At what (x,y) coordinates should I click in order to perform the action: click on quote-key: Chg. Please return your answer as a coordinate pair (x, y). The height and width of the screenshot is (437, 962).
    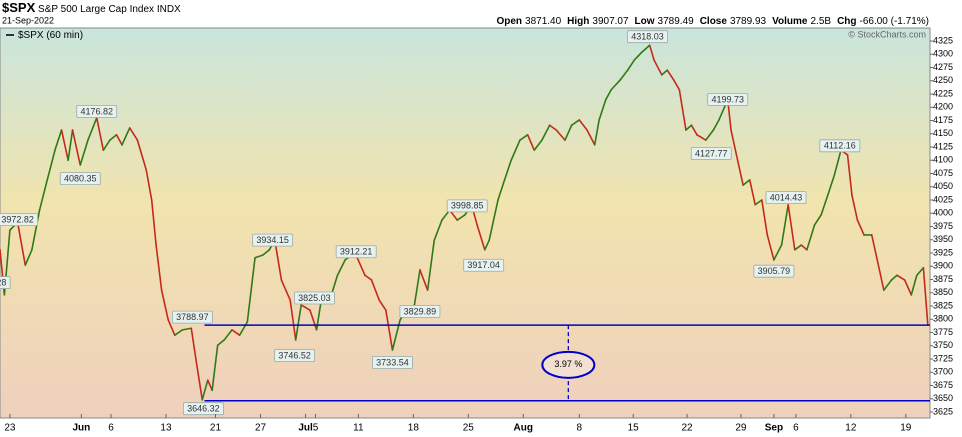
    Looking at the image, I should click on (846, 21).